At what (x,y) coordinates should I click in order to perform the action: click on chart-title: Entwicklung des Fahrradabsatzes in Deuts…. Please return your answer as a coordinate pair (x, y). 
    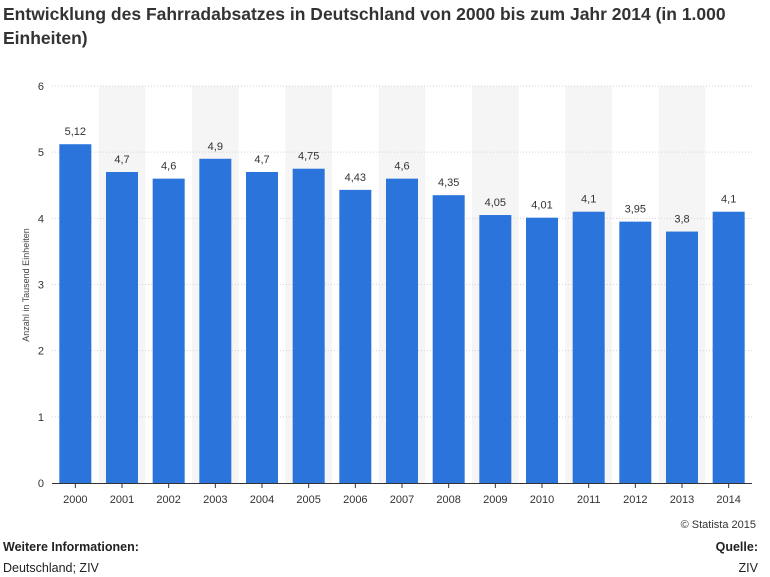
    Looking at the image, I should click on (364, 26).